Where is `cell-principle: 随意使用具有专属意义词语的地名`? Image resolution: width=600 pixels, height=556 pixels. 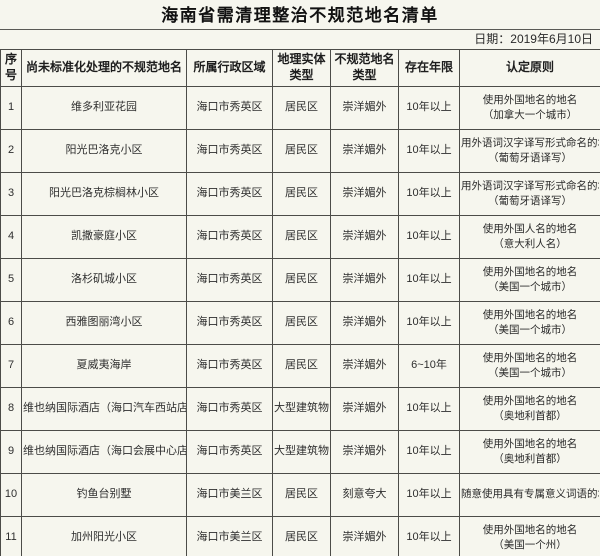 cell-principle: 随意使用具有专属意义词语的地名 is located at coordinates (529, 495).